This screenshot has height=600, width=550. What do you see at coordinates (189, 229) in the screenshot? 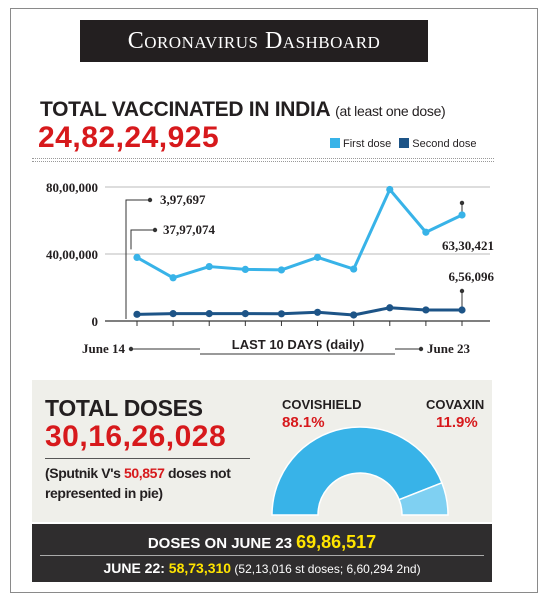
I see `annotation-start-first: 37,97,074` at bounding box center [189, 229].